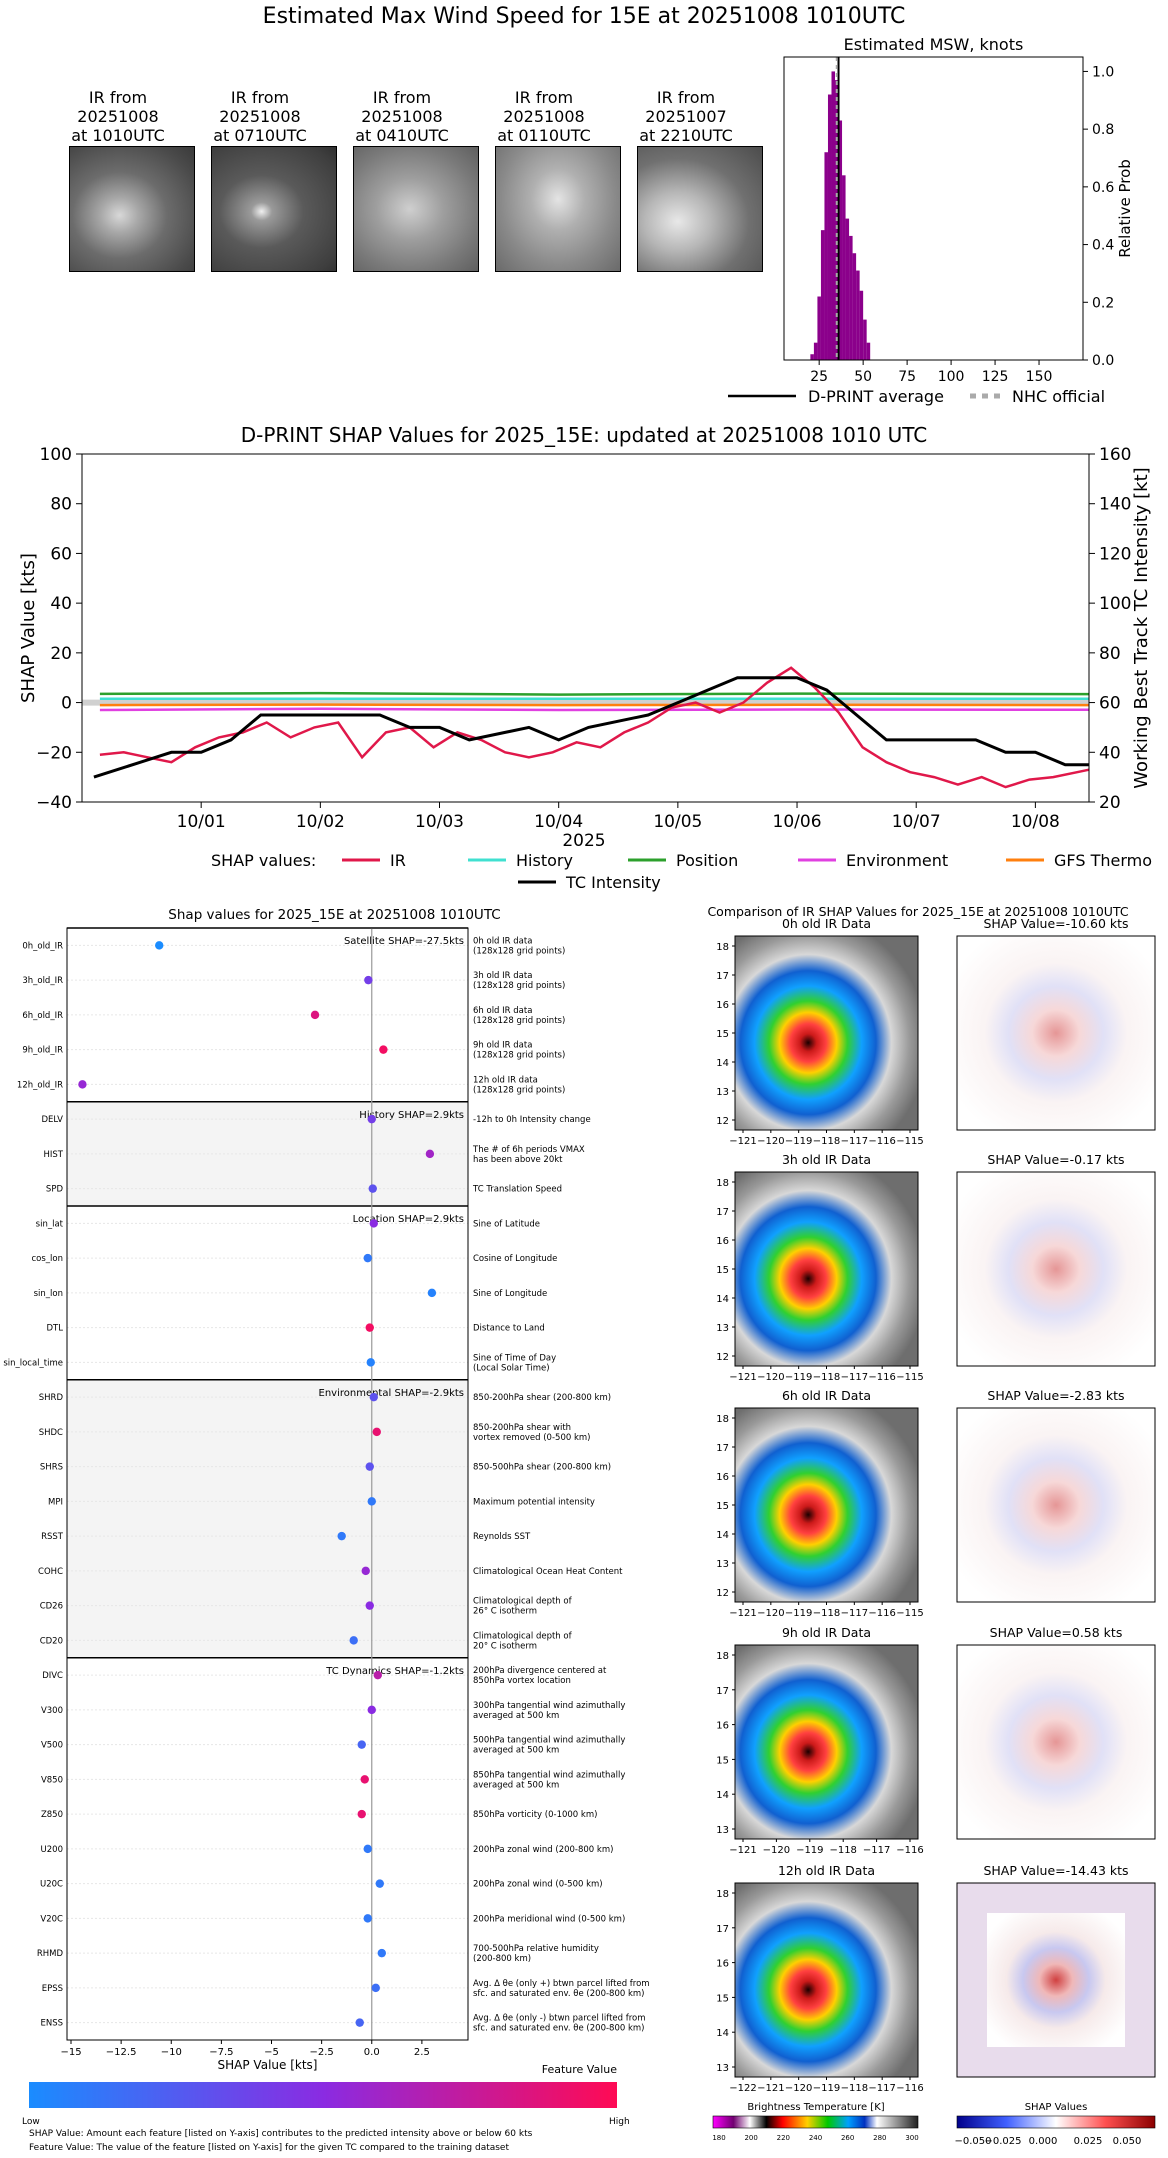 The image size is (1168, 2158). What do you see at coordinates (411, 1115) in the screenshot?
I see `group-label: History SHAP=2.9kts` at bounding box center [411, 1115].